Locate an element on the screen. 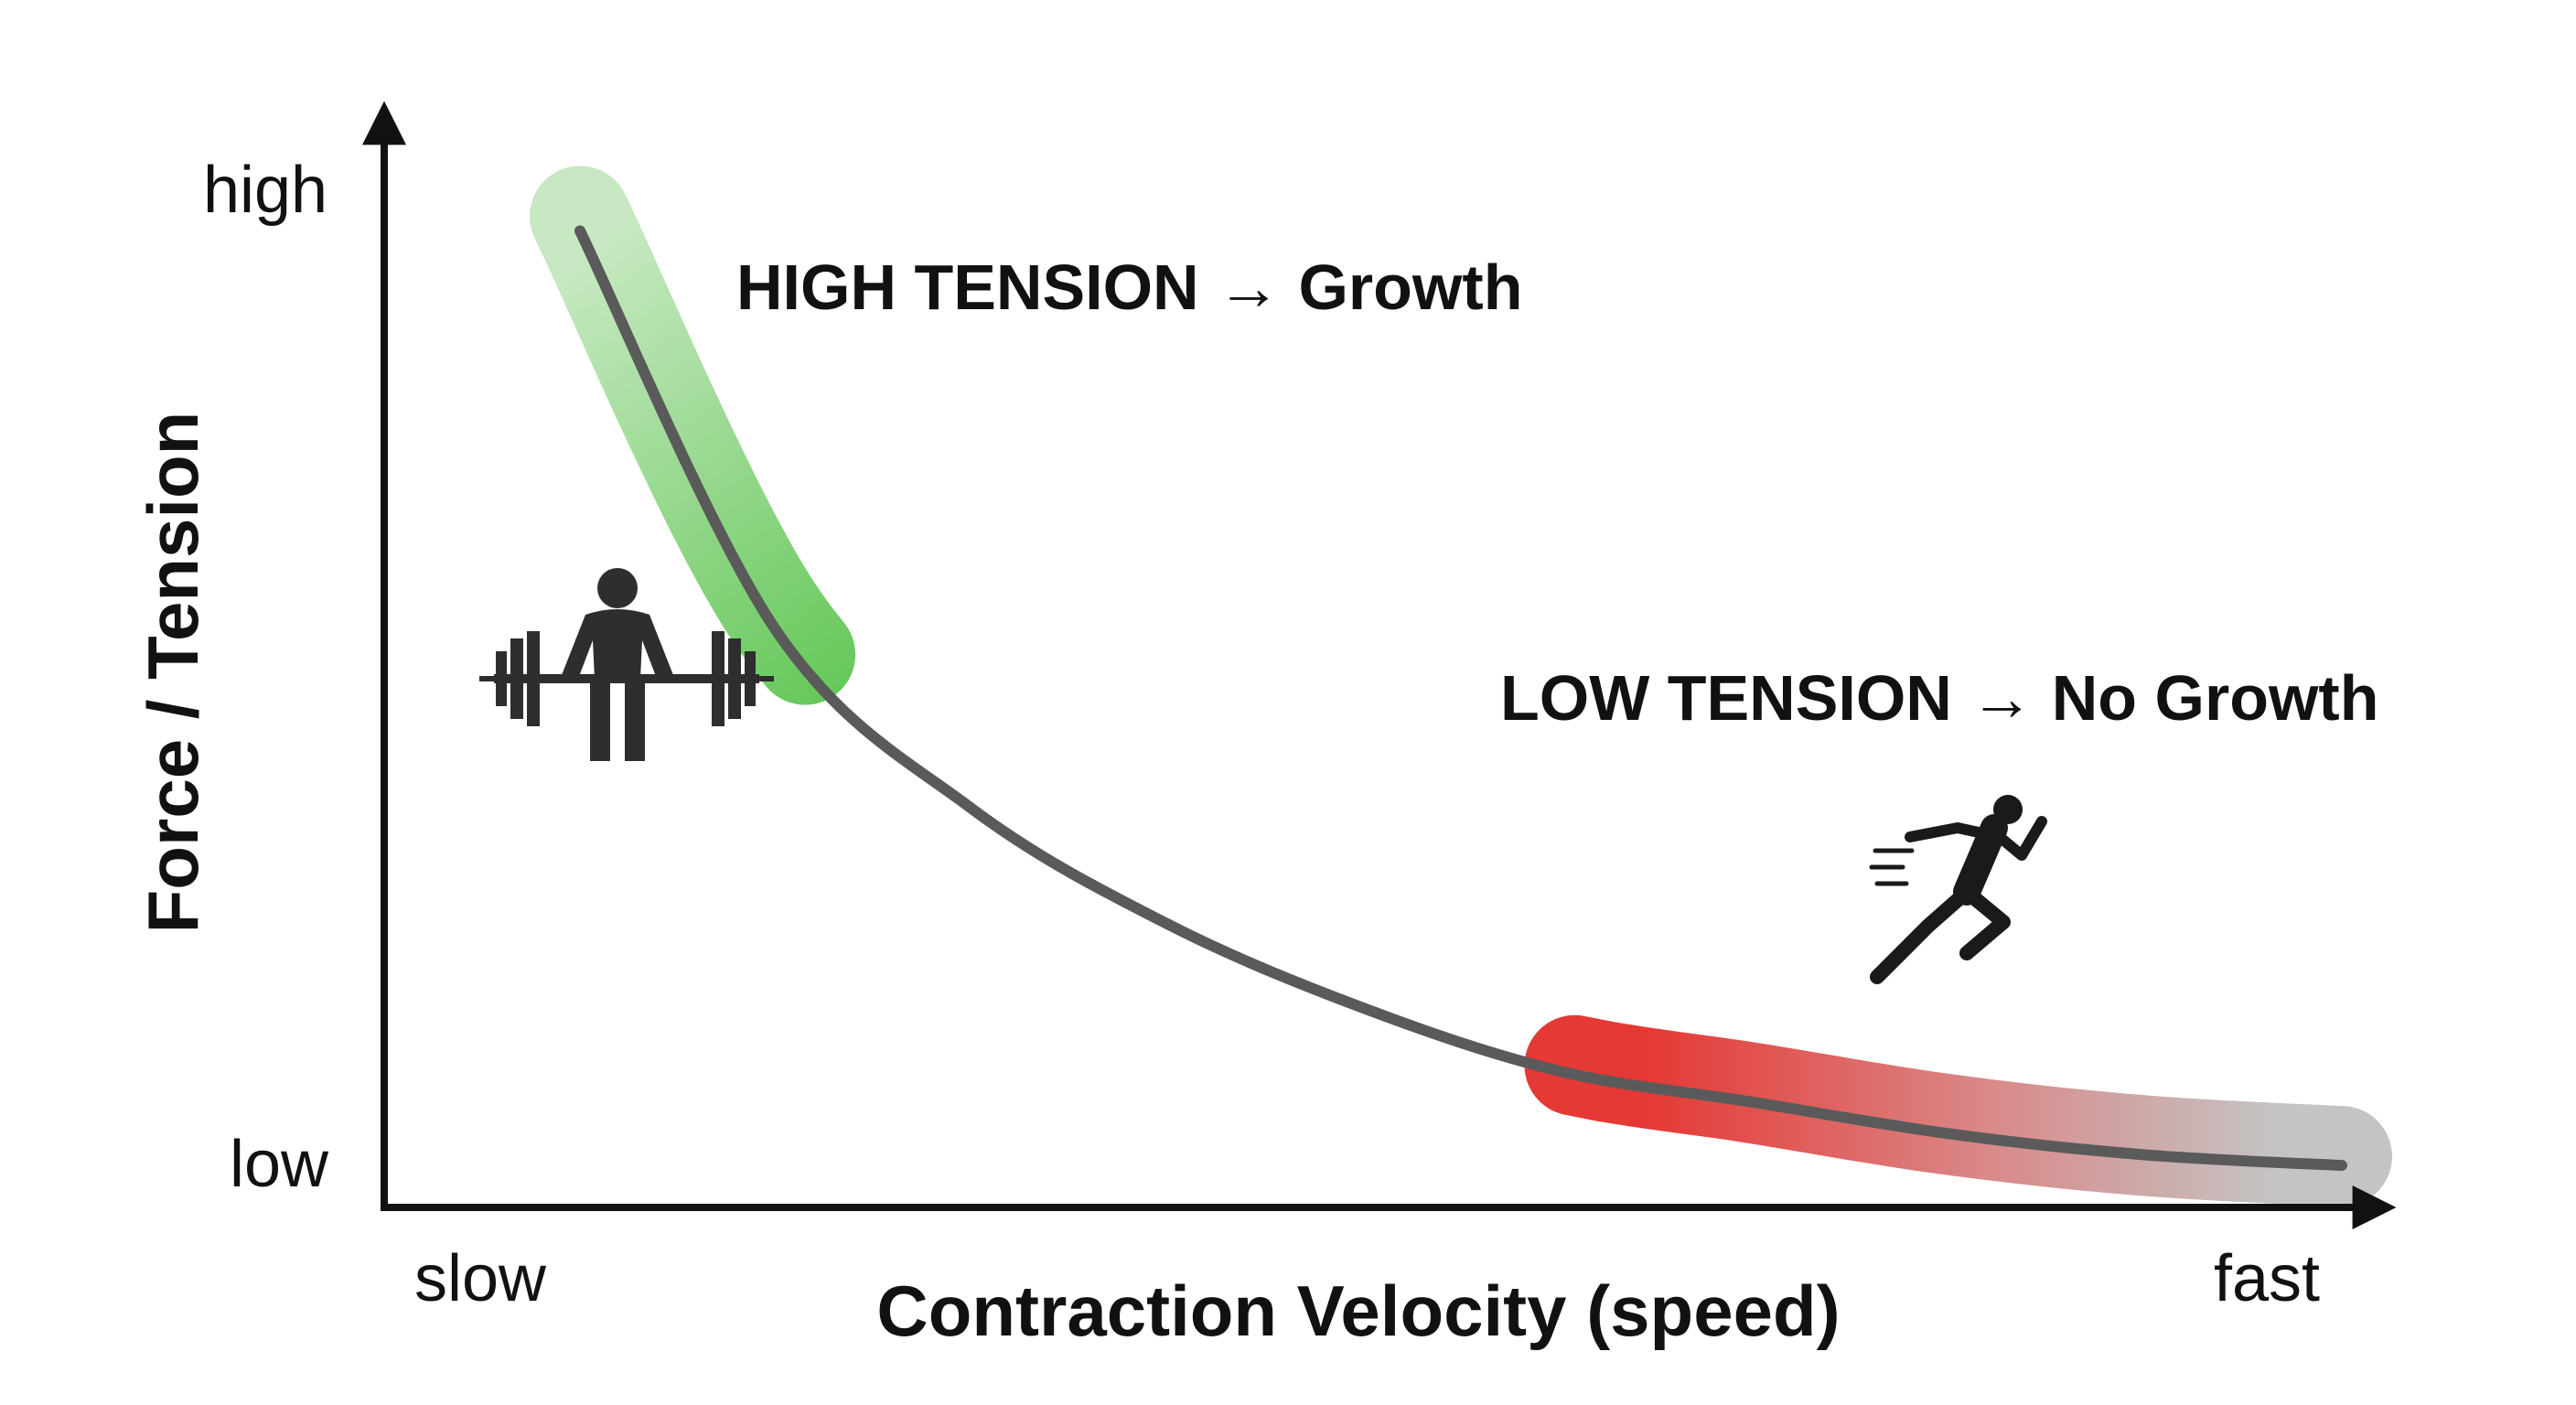 The width and height of the screenshot is (2576, 1405). y-axis-title: Force / Tension is located at coordinates (173, 673).